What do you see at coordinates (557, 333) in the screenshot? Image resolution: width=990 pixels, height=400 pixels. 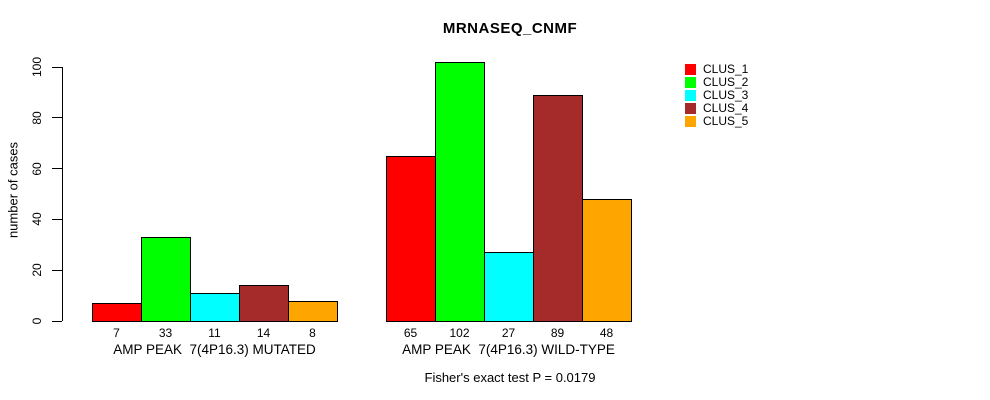 I see `bar-value-label: 89` at bounding box center [557, 333].